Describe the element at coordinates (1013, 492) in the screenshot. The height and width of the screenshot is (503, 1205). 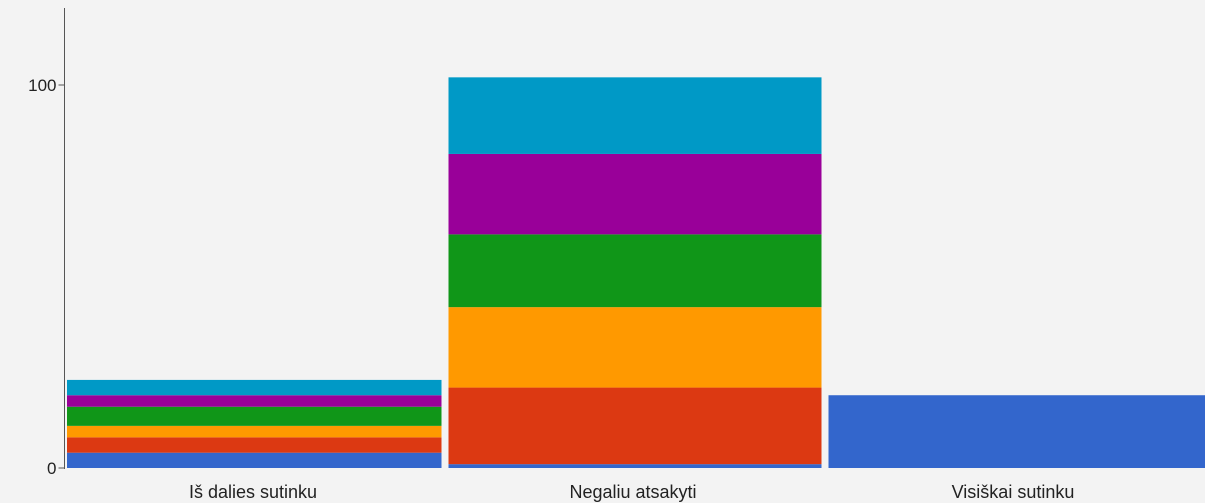
I see `x-tick-label: Visiškai sutinku` at that location.